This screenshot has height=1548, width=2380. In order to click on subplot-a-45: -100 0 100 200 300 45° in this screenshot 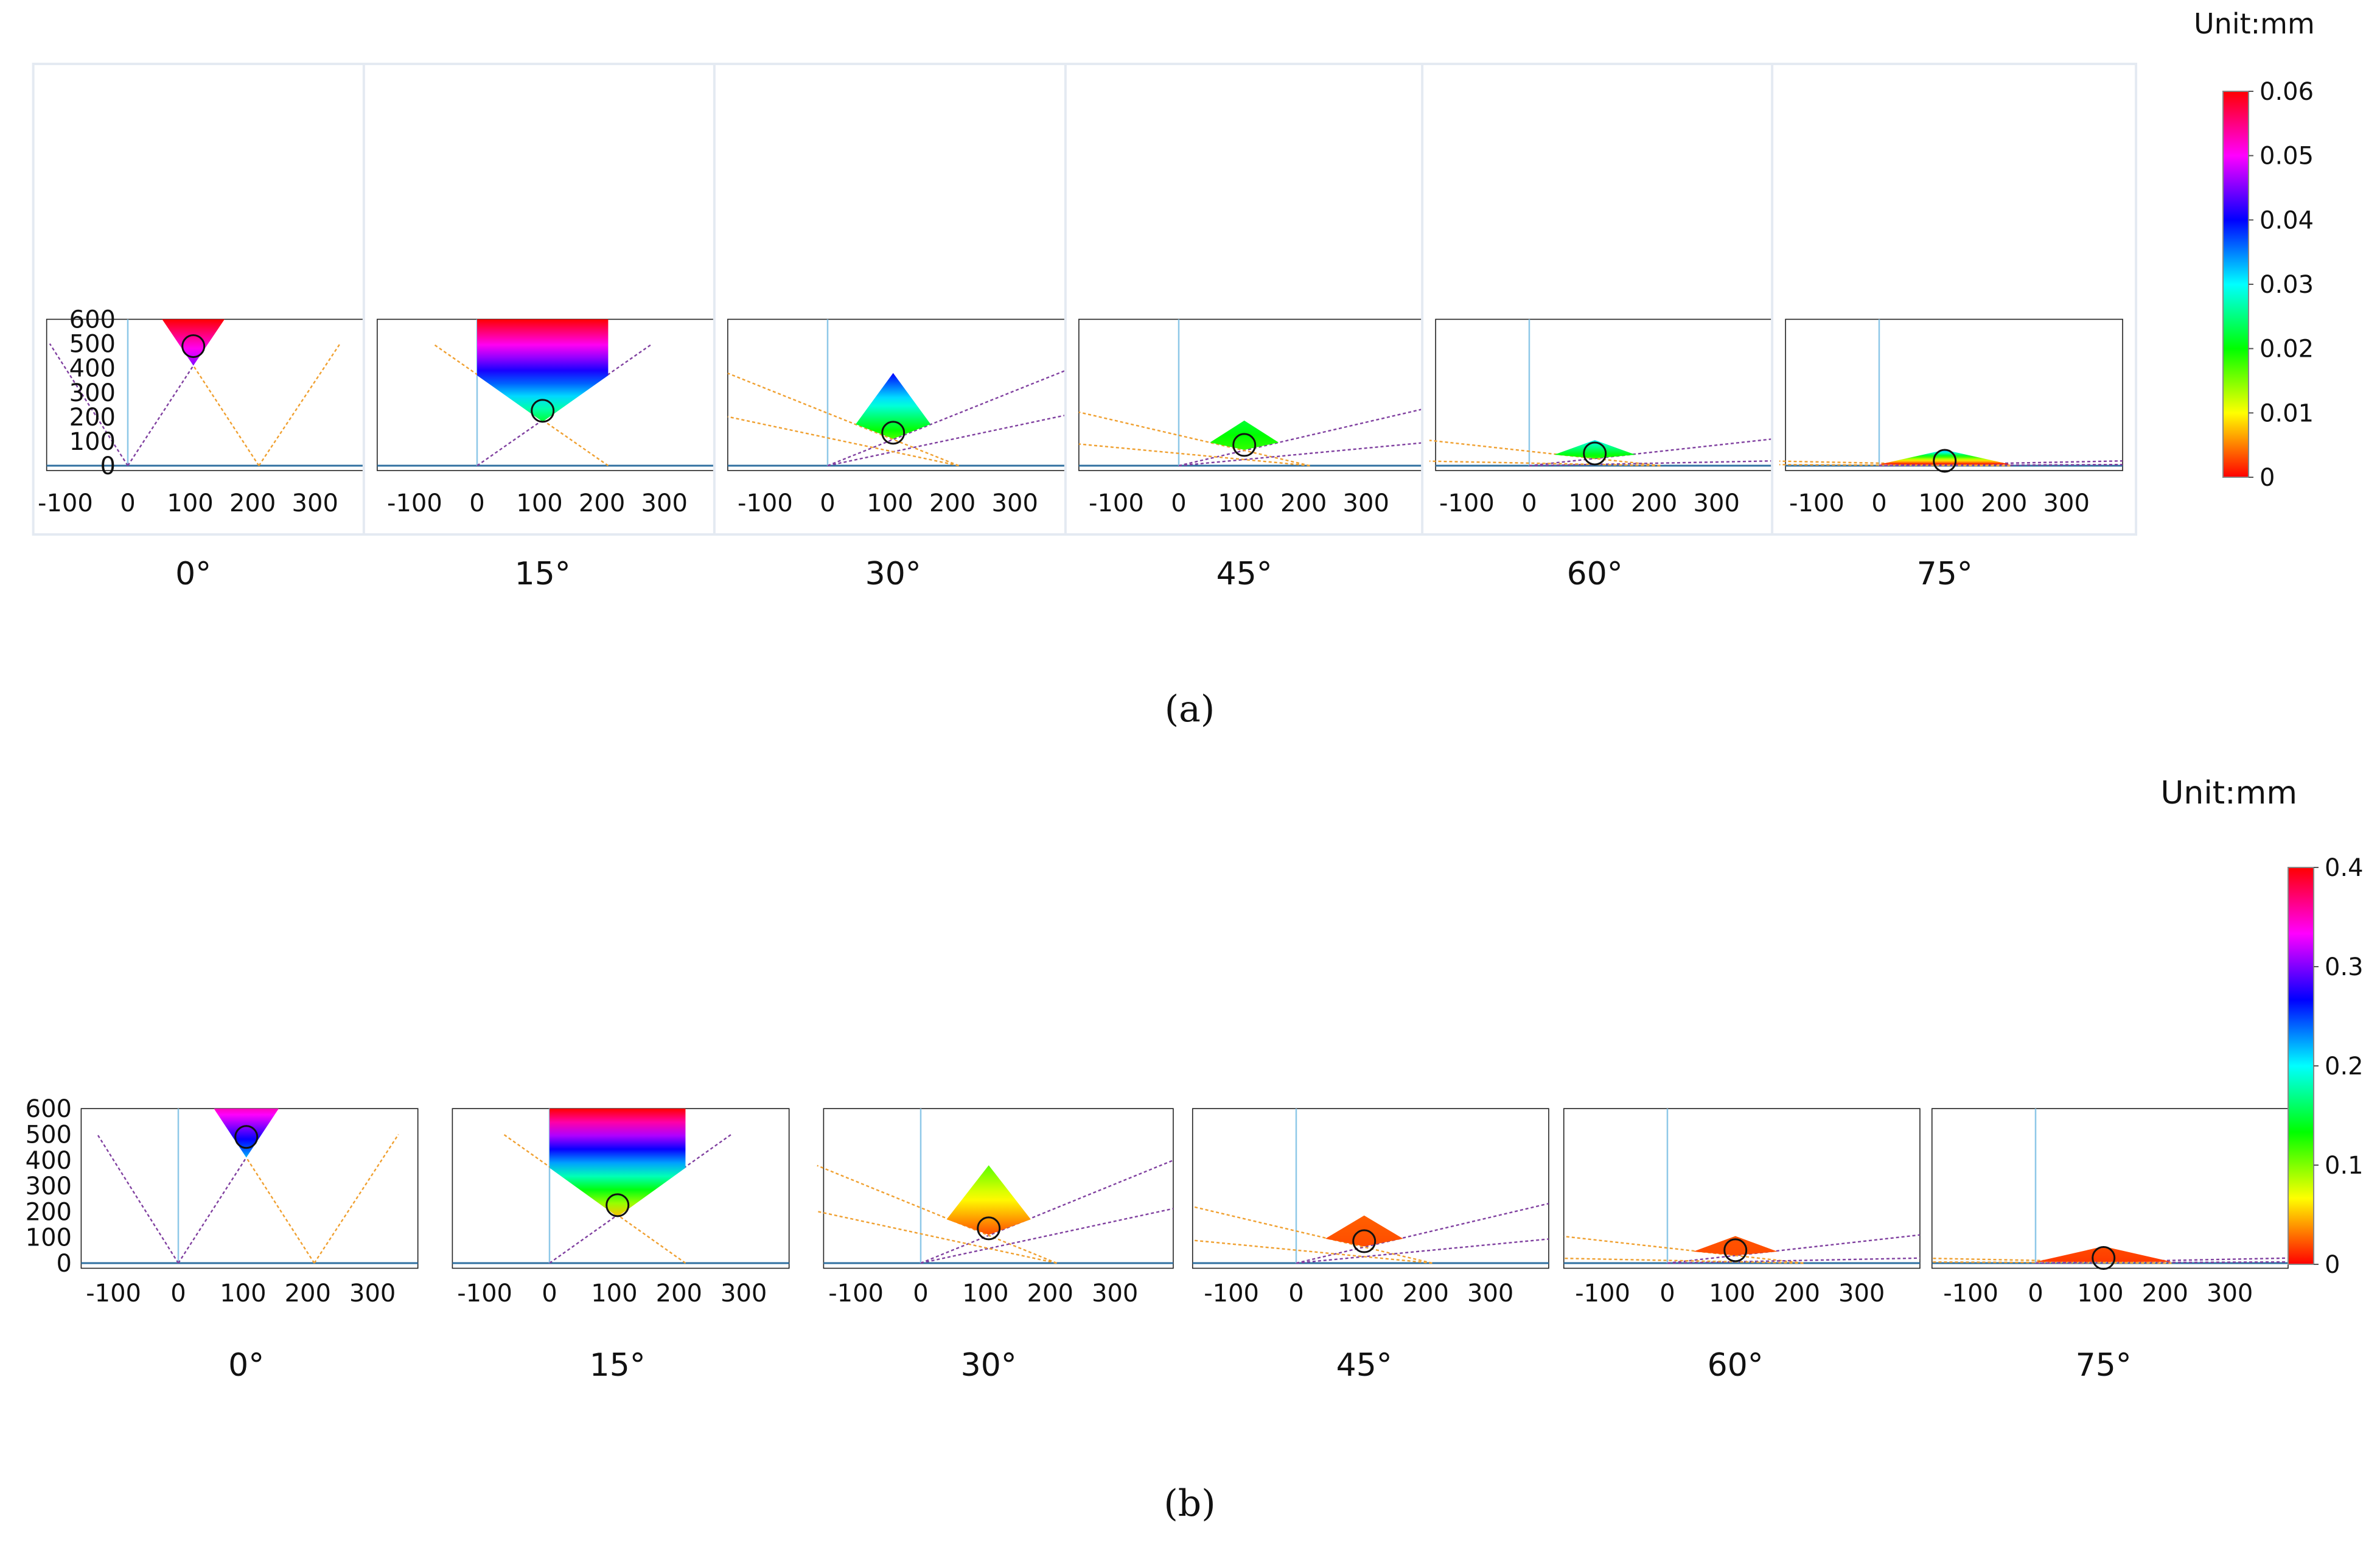, I will do `click(1250, 327)`.